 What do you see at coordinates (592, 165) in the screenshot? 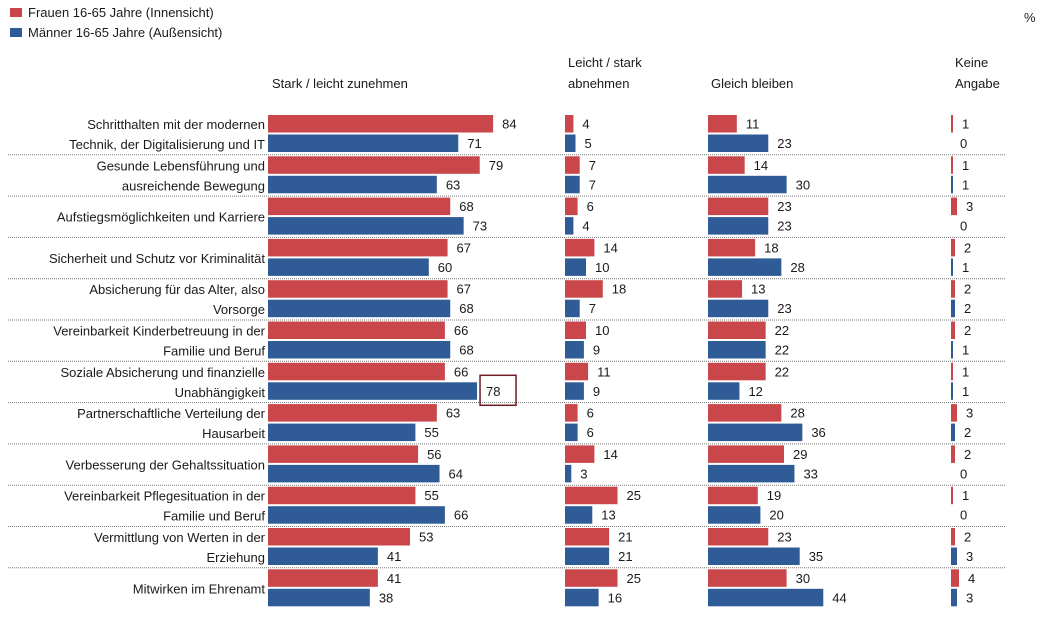
I see `value-label-female: 7` at bounding box center [592, 165].